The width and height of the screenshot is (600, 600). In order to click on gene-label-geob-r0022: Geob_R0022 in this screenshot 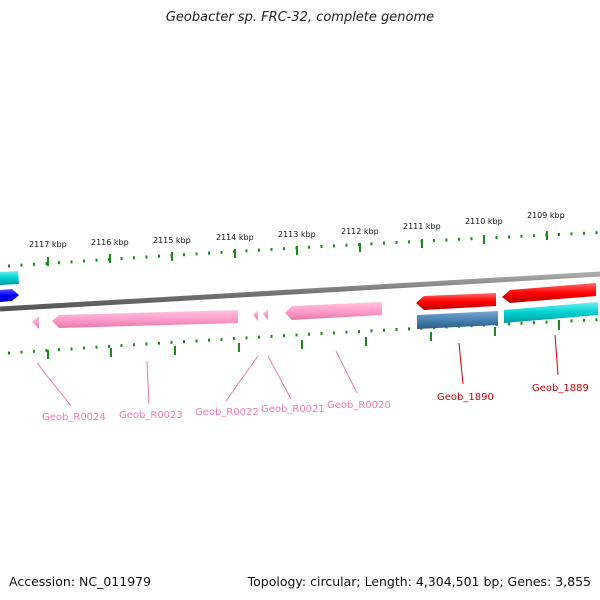, I will do `click(227, 412)`.